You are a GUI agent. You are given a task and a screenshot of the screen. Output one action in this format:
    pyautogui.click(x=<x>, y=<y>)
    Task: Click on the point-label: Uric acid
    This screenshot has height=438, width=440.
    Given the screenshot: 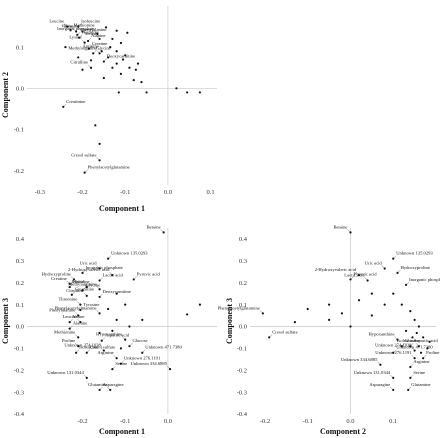 What is the action you would take?
    pyautogui.click(x=374, y=262)
    